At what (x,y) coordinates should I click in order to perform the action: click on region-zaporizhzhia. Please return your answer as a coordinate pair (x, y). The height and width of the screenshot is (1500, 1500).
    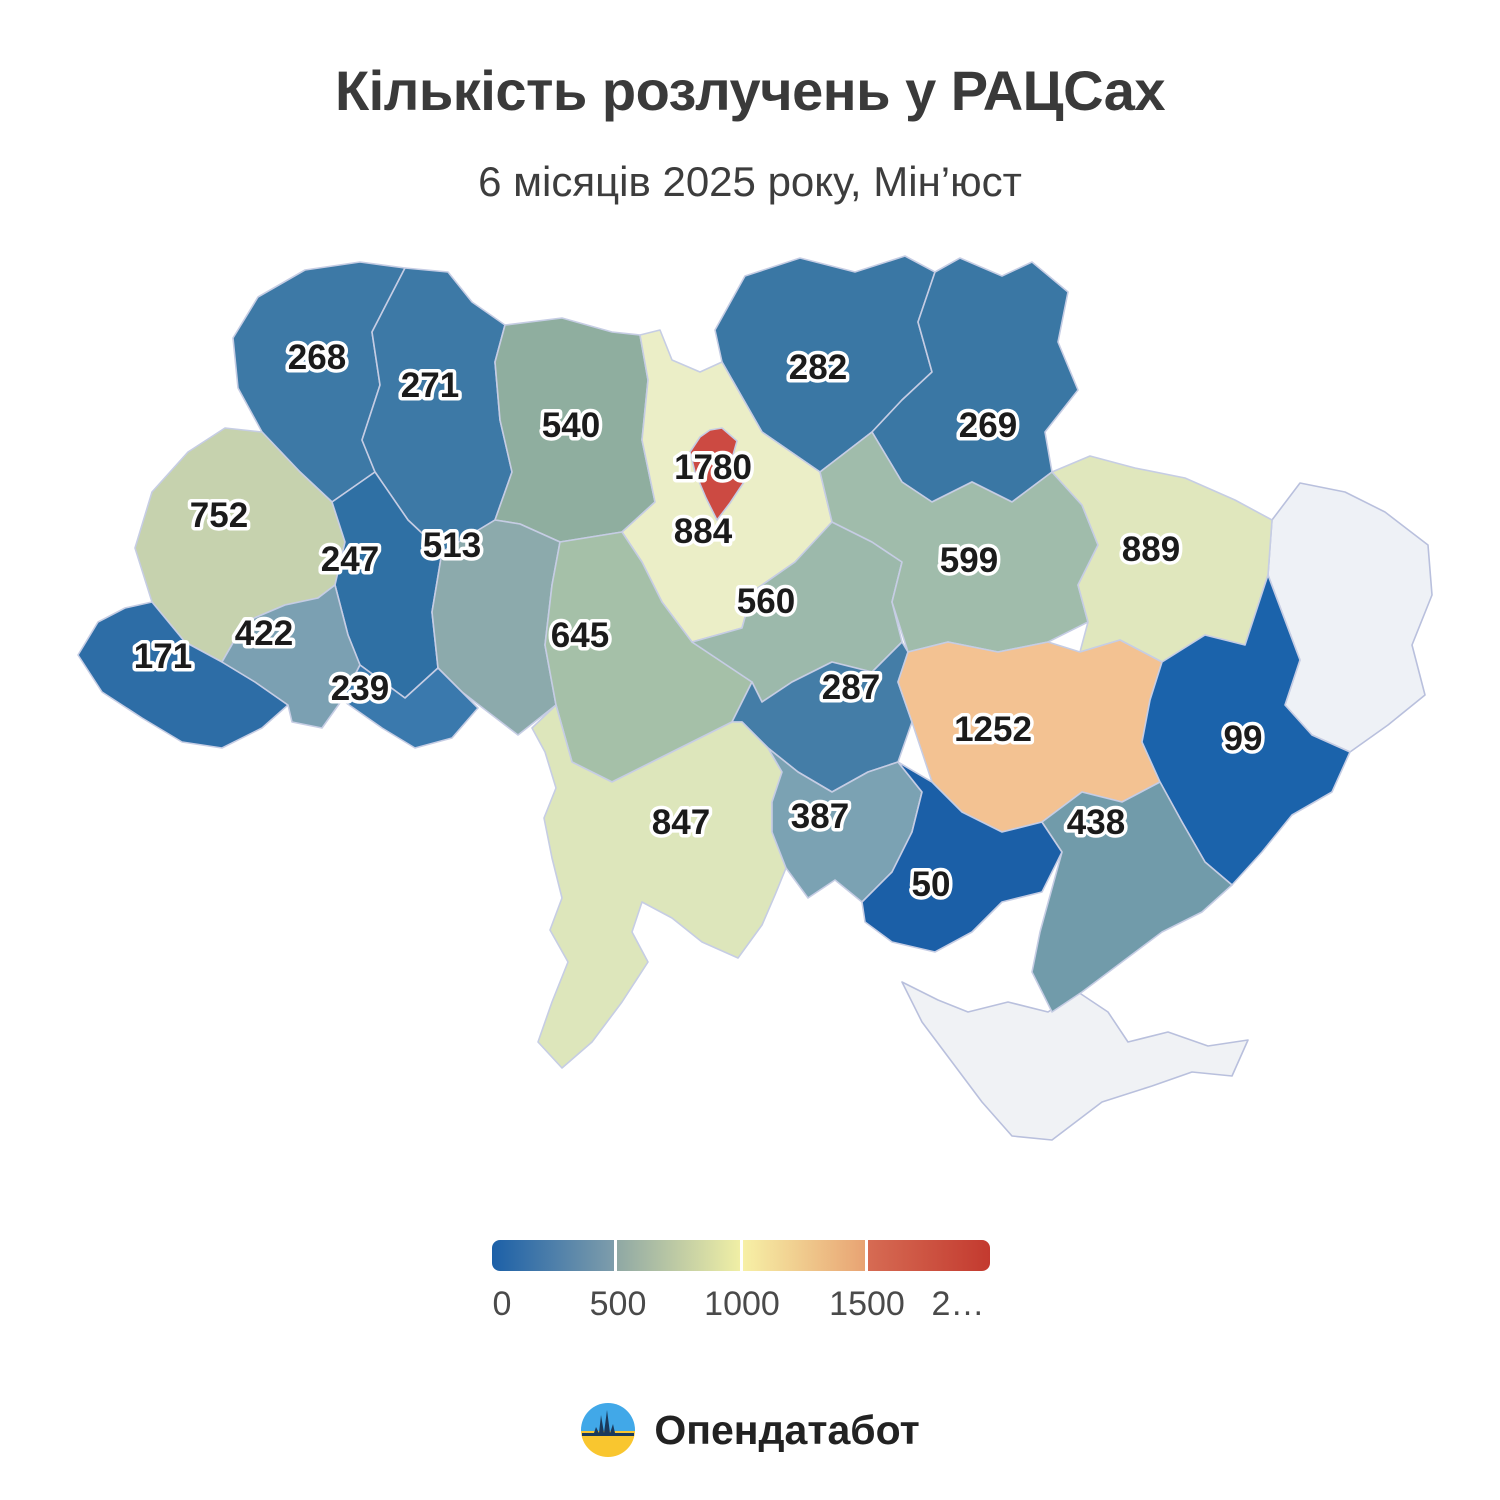
    Looking at the image, I should click on (1132, 897).